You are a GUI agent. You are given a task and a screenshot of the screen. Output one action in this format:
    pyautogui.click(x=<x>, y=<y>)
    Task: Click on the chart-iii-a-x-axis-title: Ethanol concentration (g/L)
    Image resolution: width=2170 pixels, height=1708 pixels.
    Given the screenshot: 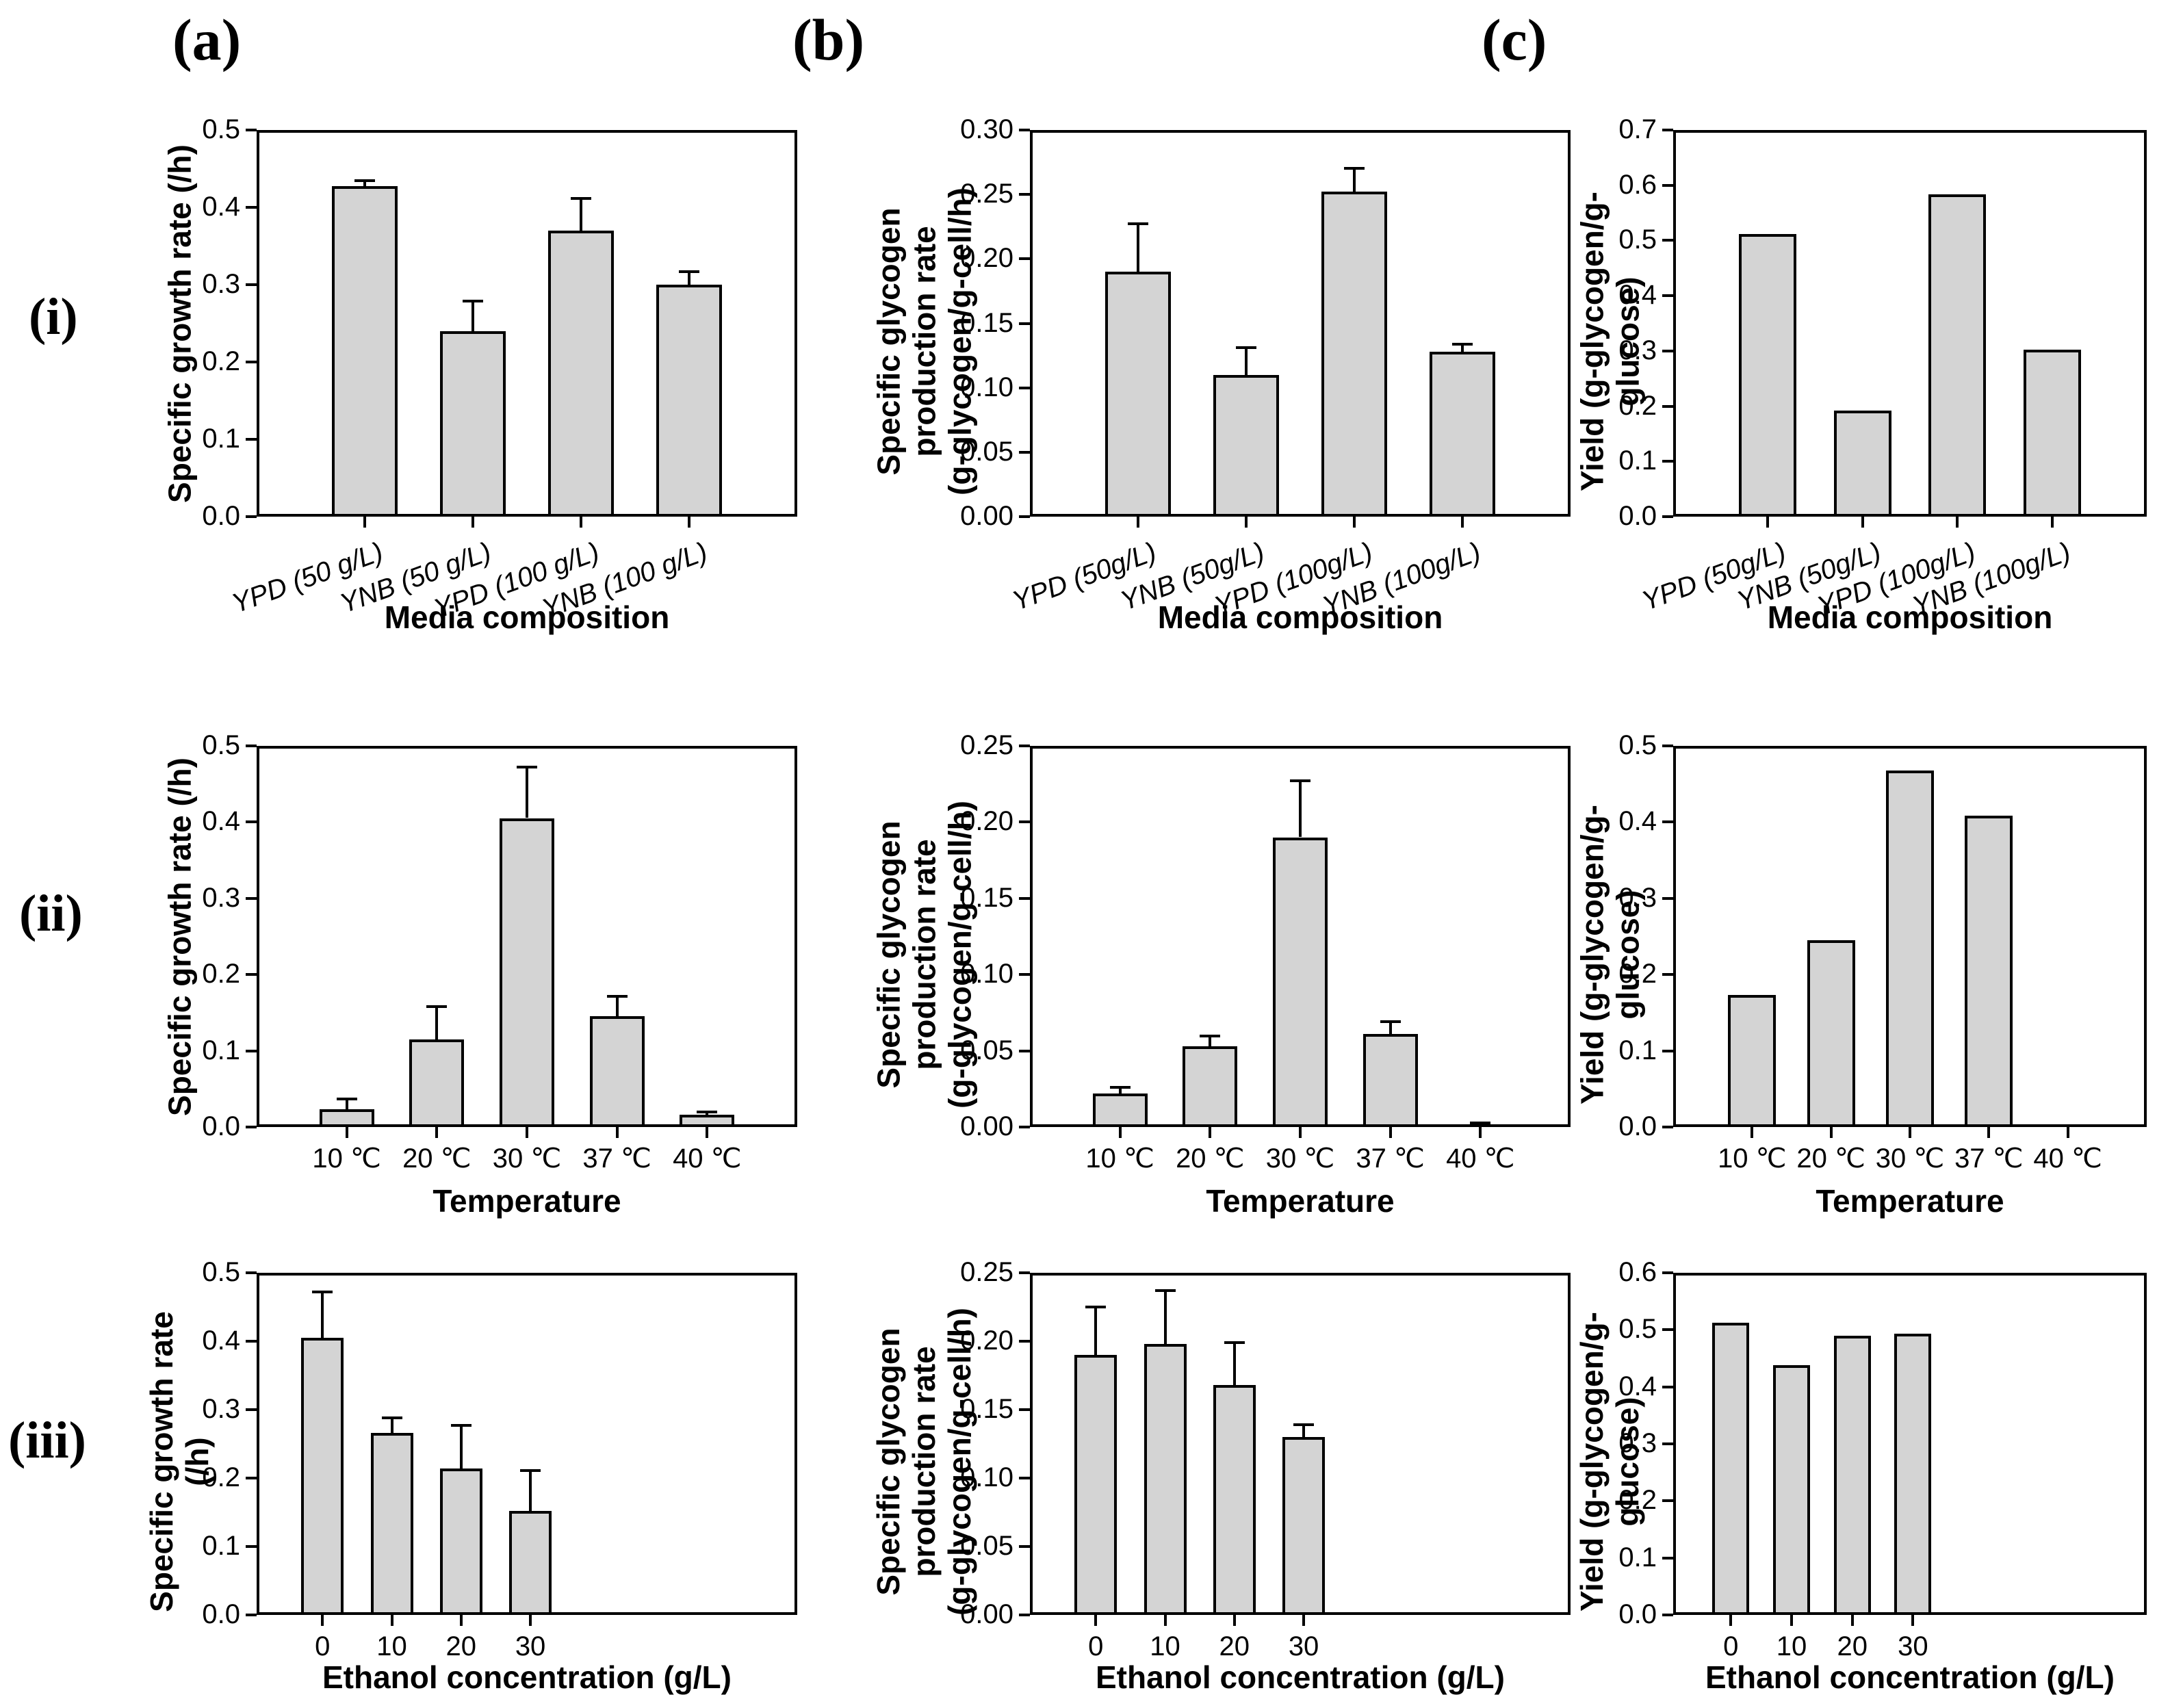 What is the action you would take?
    pyautogui.click(x=527, y=1677)
    